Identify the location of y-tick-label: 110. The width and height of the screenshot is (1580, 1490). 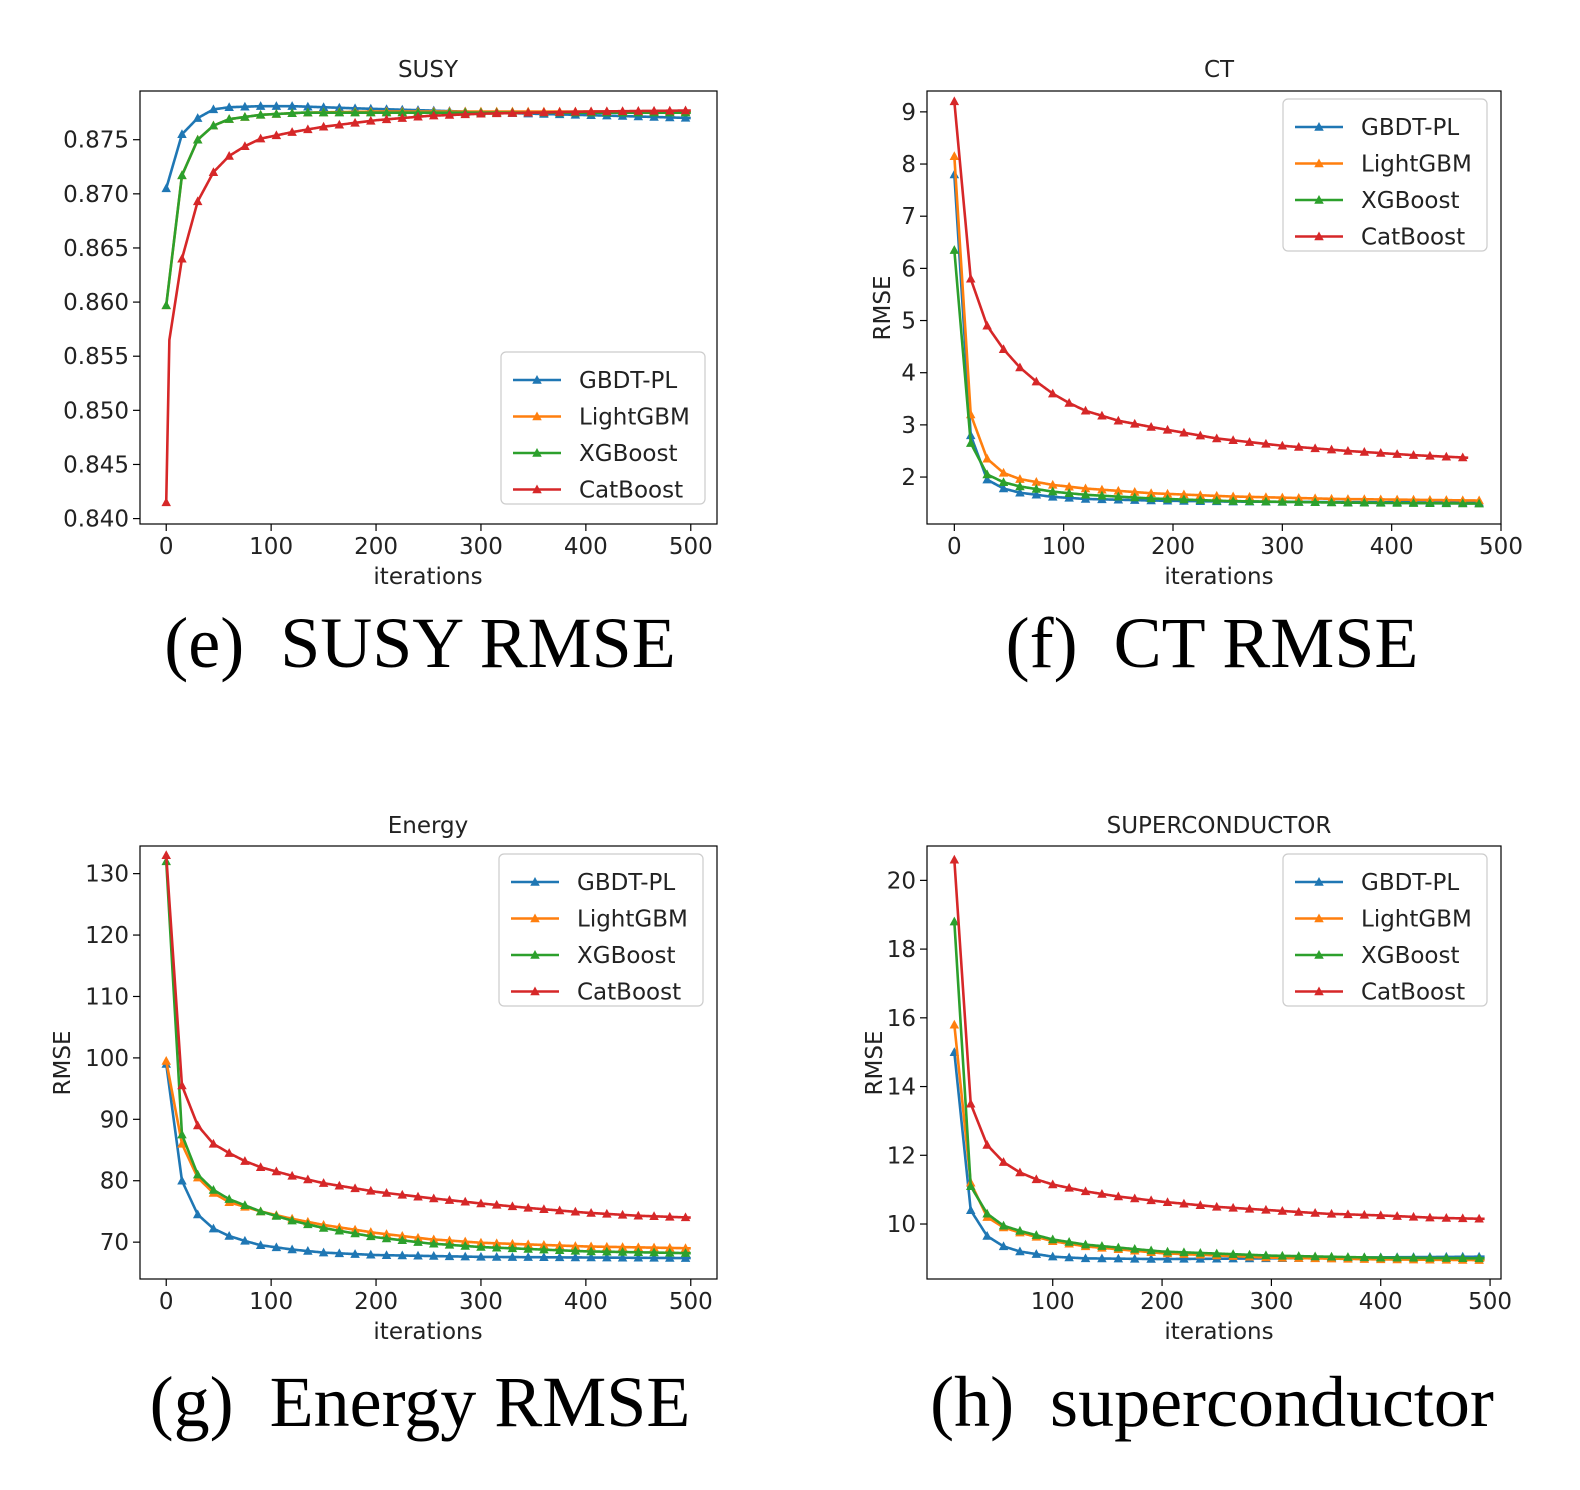
(107, 997).